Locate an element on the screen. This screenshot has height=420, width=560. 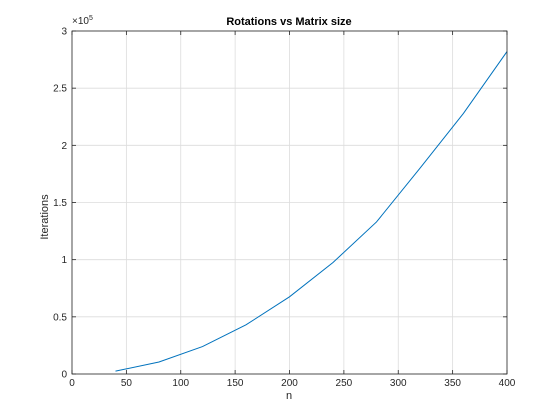
x-tick-label: 250 is located at coordinates (344, 383).